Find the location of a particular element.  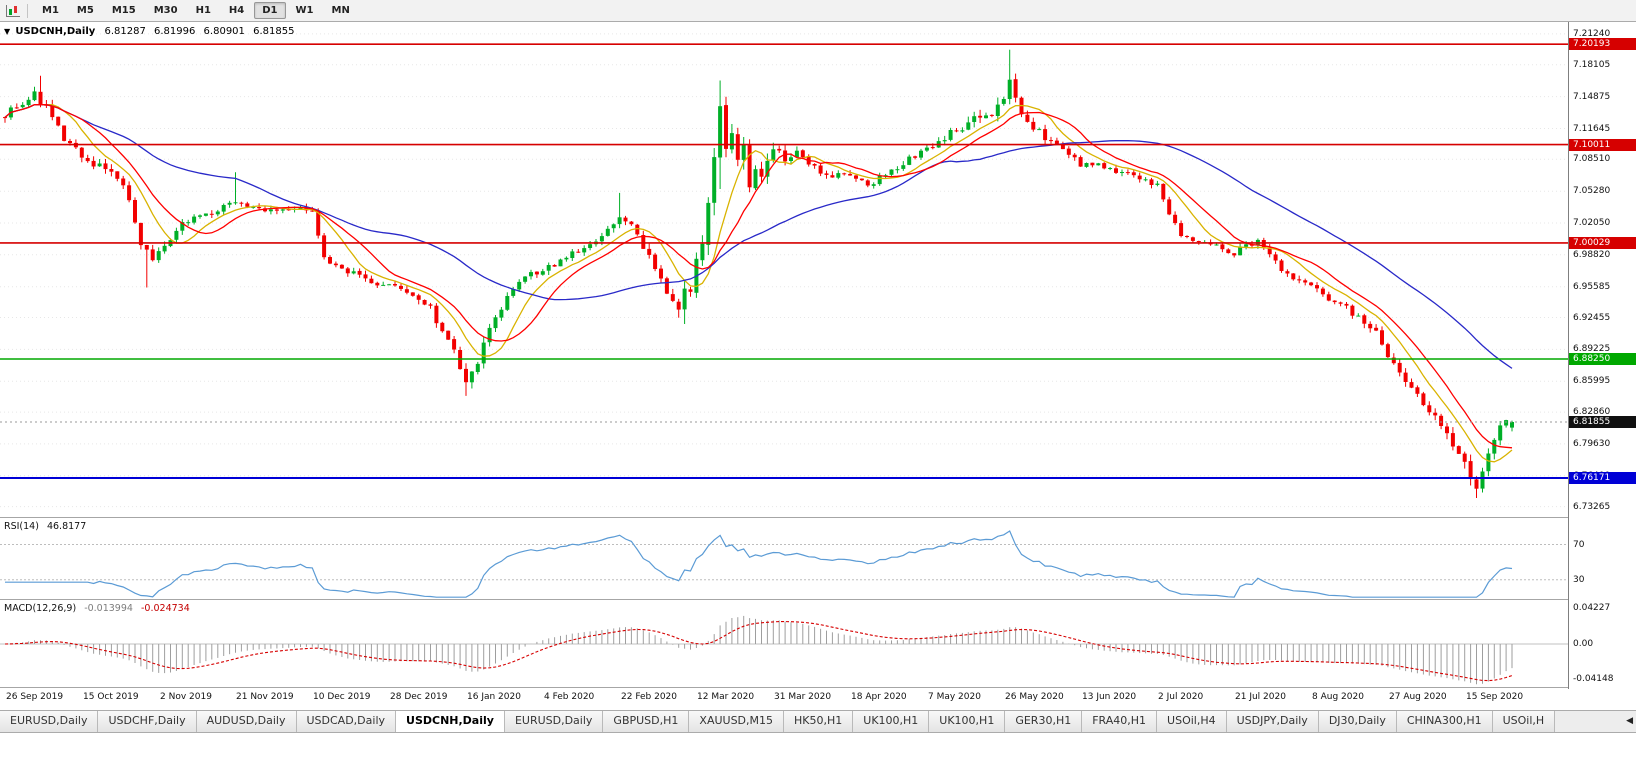

chart-tab: GER30,H1 is located at coordinates (1044, 721).